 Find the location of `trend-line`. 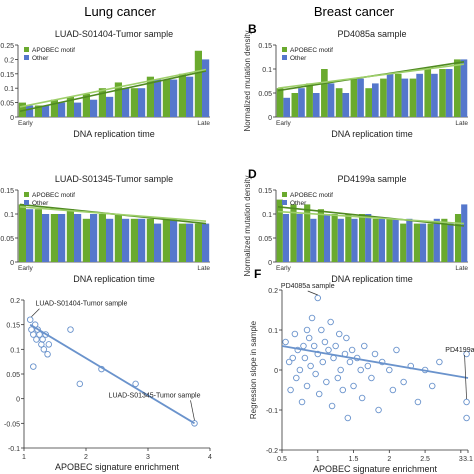

trend-line is located at coordinates (112, 374).